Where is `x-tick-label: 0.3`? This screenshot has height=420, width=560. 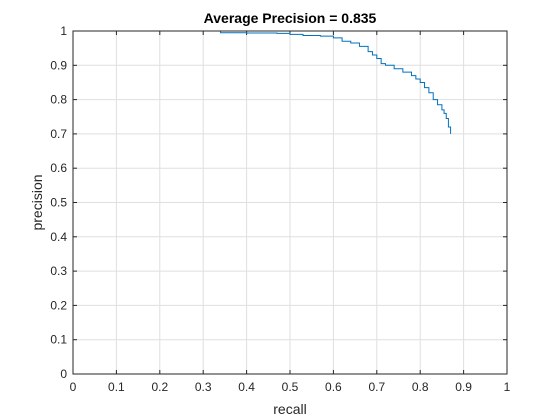 x-tick-label: 0.3 is located at coordinates (203, 387).